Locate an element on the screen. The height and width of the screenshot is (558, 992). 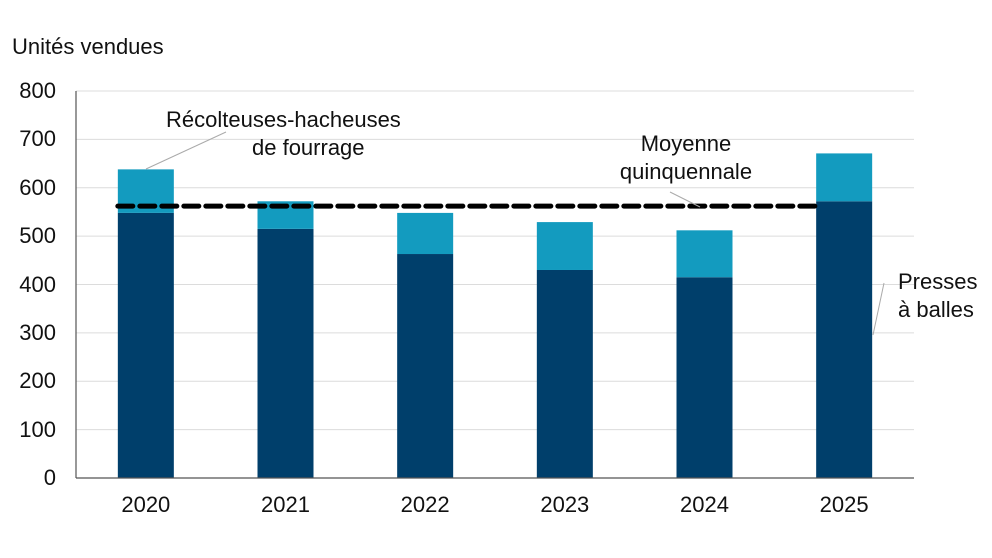
y-tick-label: 700 is located at coordinates (37, 139).